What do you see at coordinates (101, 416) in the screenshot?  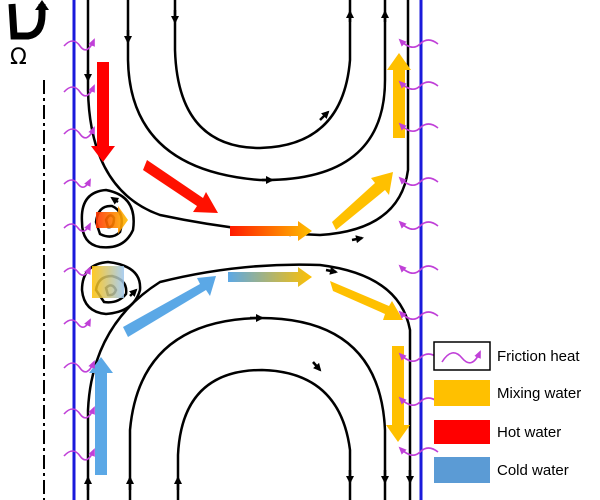 I see `cold-arrow-up` at bounding box center [101, 416].